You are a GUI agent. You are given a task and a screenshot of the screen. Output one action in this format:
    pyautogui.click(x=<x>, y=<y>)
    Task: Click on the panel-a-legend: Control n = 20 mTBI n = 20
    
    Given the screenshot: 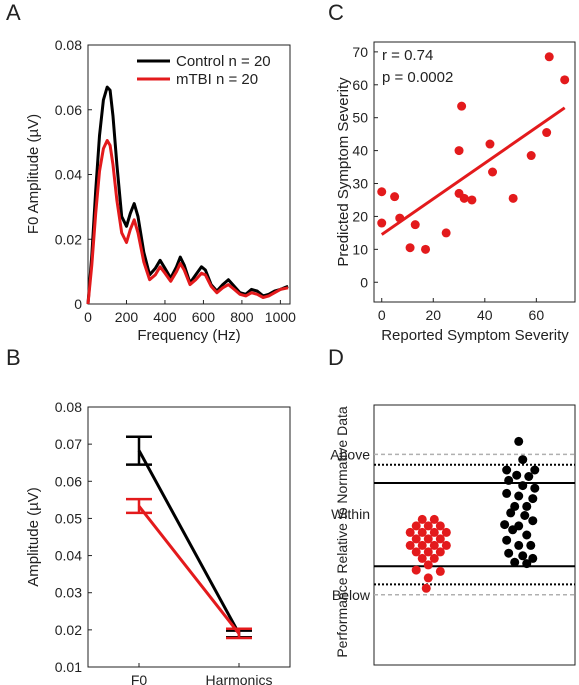 What is the action you would take?
    pyautogui.click(x=204, y=70)
    